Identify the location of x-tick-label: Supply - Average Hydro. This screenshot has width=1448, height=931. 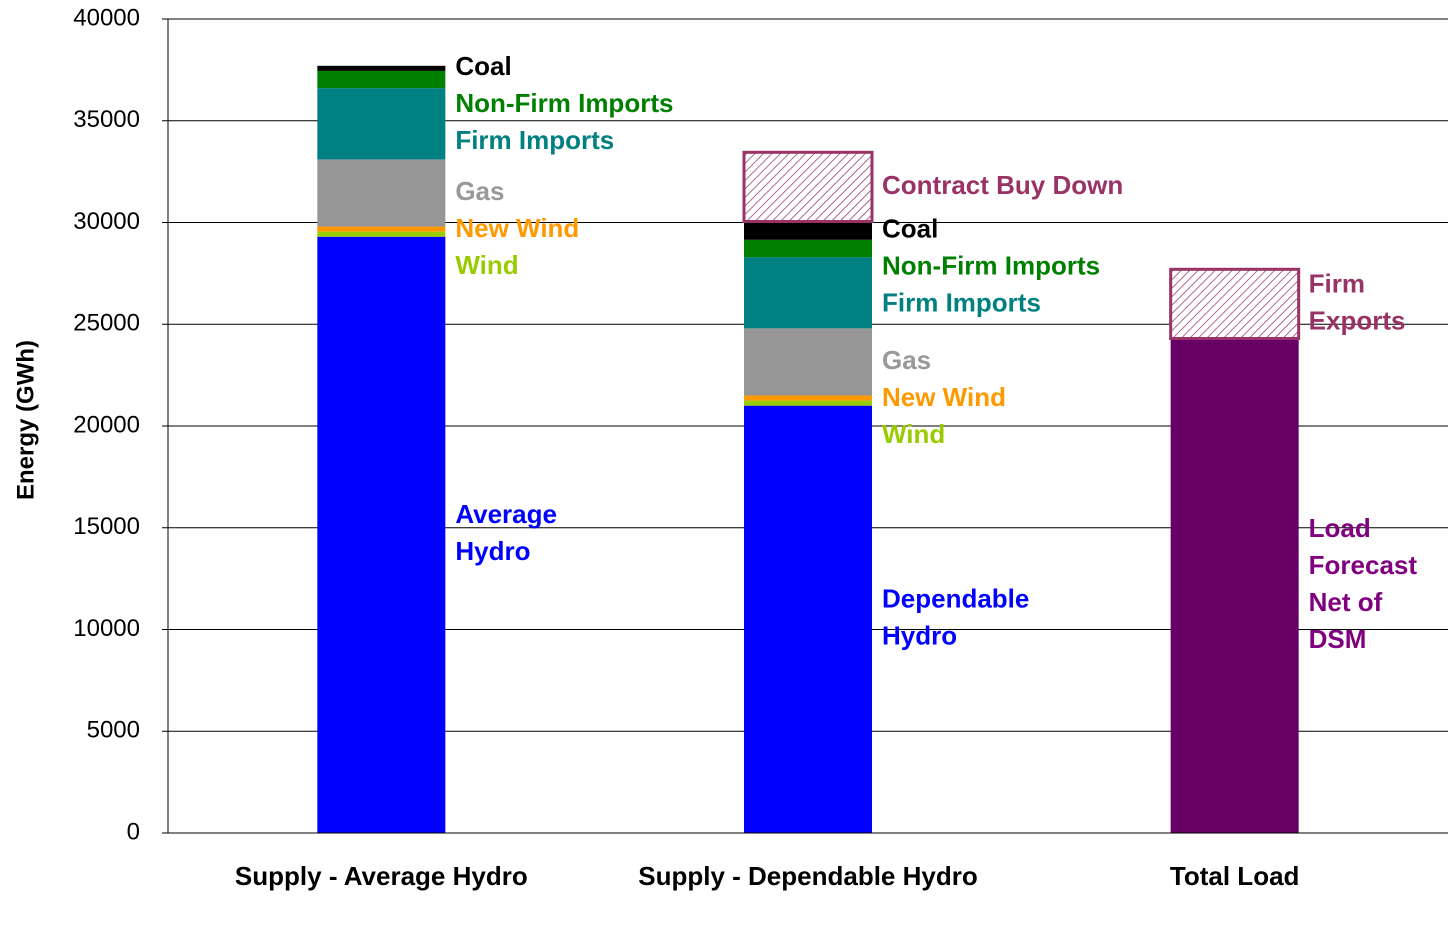
(381, 876).